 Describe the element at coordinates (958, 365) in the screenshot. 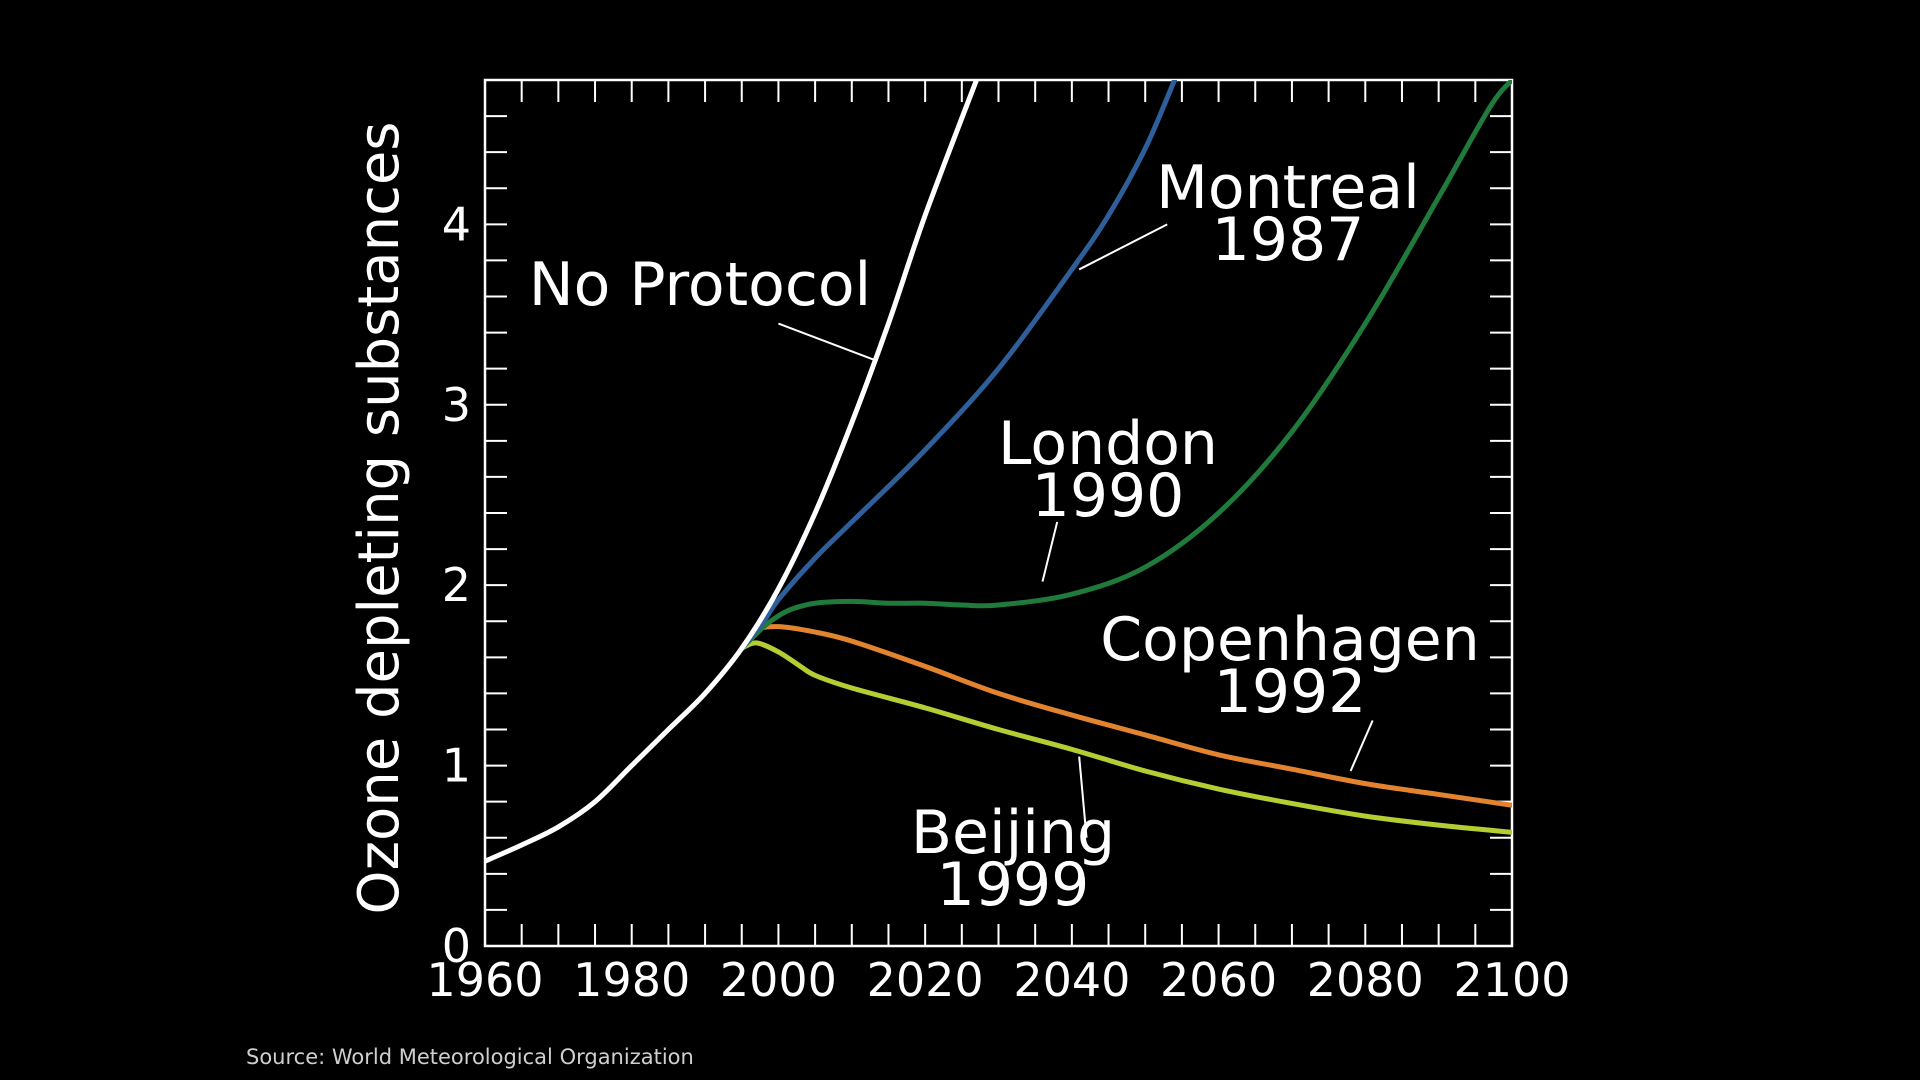

I see `series-line-montreal` at that location.